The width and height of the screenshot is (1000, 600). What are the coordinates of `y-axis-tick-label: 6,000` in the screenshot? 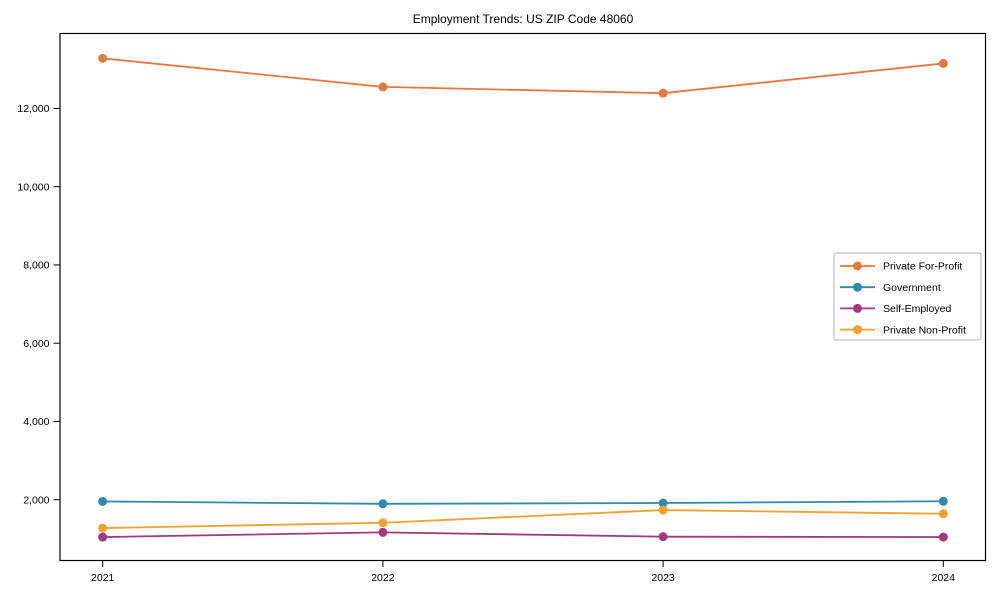 It's located at (36, 344).